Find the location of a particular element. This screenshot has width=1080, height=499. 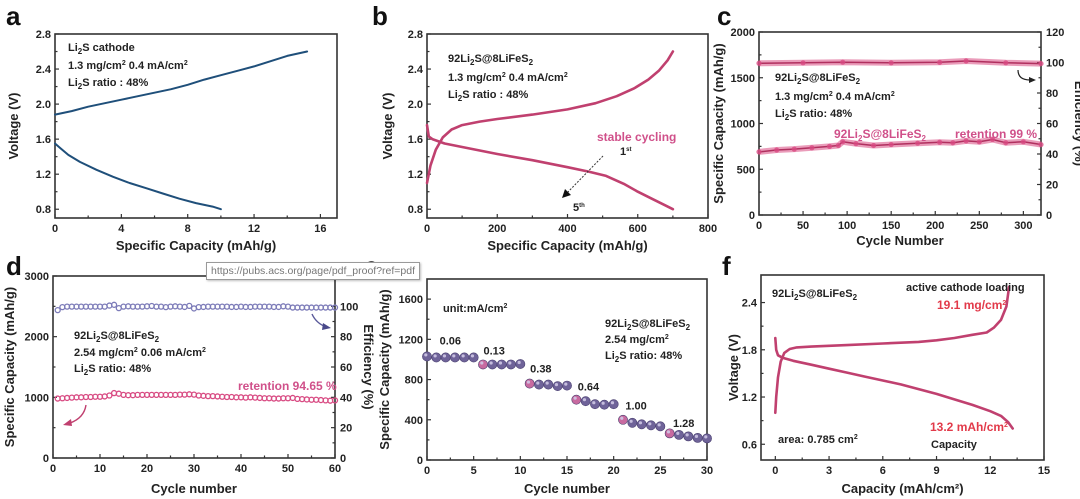

y-tick-label: 400 is located at coordinates (414, 421).